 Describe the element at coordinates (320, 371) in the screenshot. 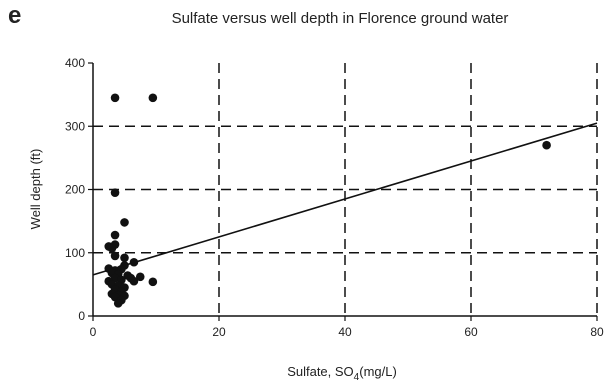

I see `x-axis-label-main: Sulfate, SO` at that location.